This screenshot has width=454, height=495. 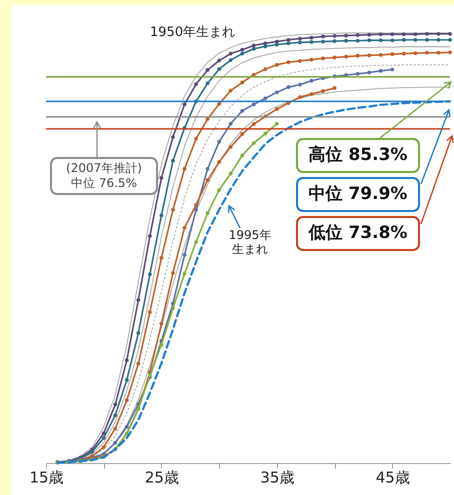 I want to click on ref-line-label: 高位 85.3%, so click(x=358, y=155).